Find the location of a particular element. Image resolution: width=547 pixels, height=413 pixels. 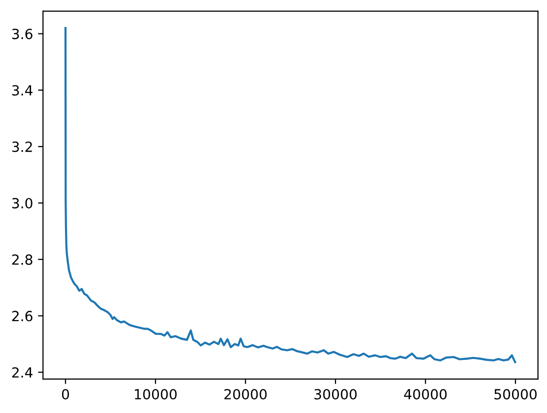

y-tick-label: 3.4 is located at coordinates (22, 90).